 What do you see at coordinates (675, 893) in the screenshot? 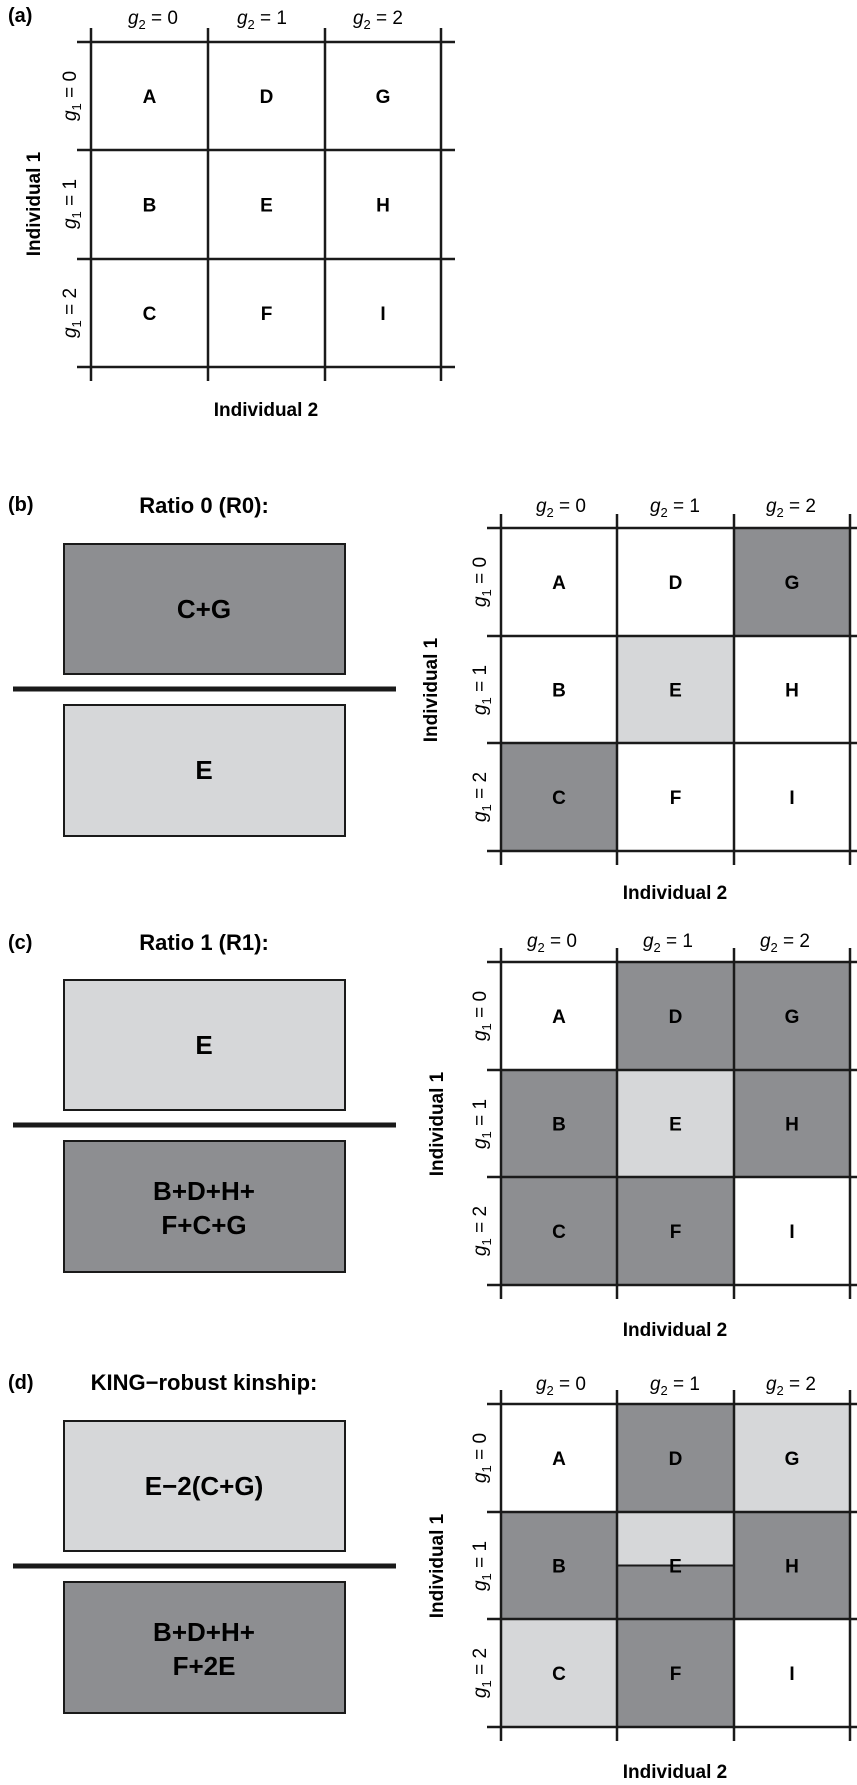
I see `panel-b-col-axis-label: Individual 2` at bounding box center [675, 893].